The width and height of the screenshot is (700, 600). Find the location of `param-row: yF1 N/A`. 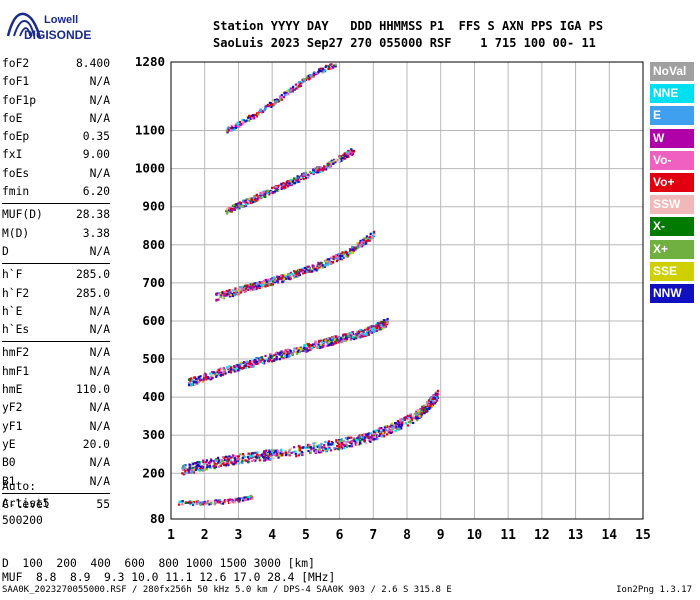

param-row: yF1 N/A is located at coordinates (56, 427).